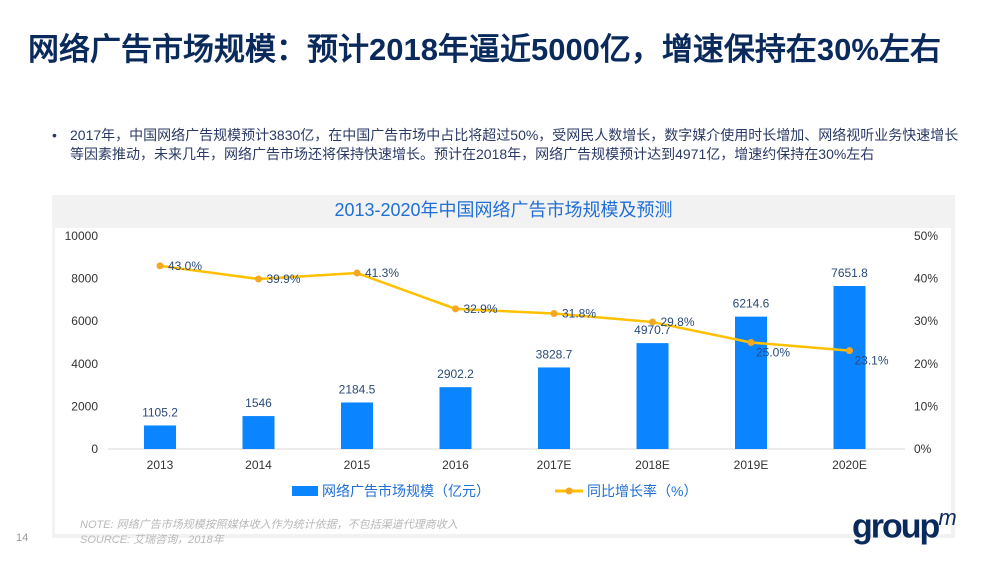 This screenshot has width=1000, height=563. I want to click on y-right-tick-label: 30%, so click(926, 321).